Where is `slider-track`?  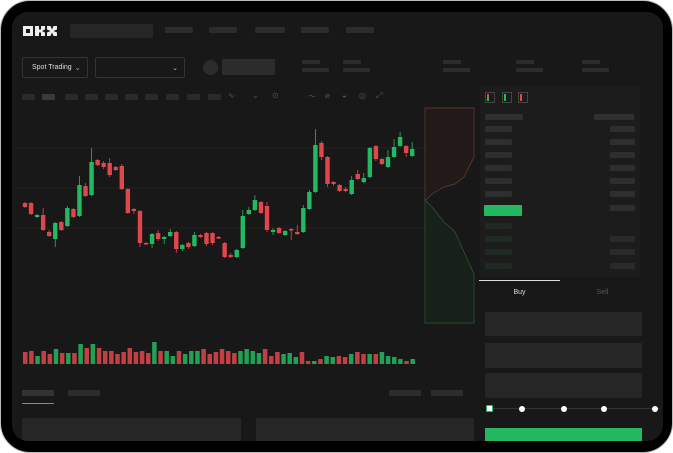
slider-track is located at coordinates (575, 408).